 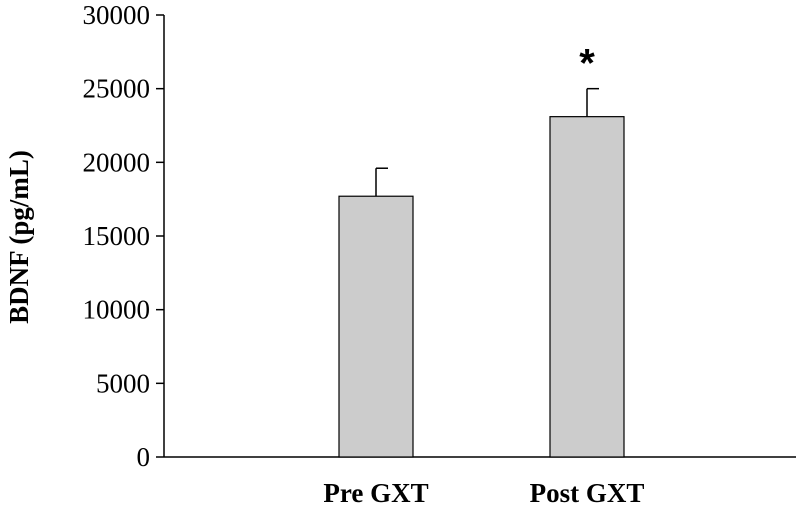 What do you see at coordinates (117, 236) in the screenshot?
I see `y-tick-label: 15000` at bounding box center [117, 236].